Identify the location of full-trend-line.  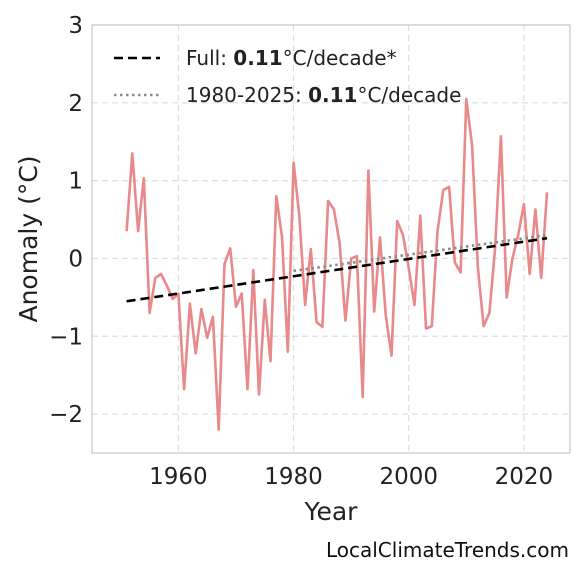
(337, 269).